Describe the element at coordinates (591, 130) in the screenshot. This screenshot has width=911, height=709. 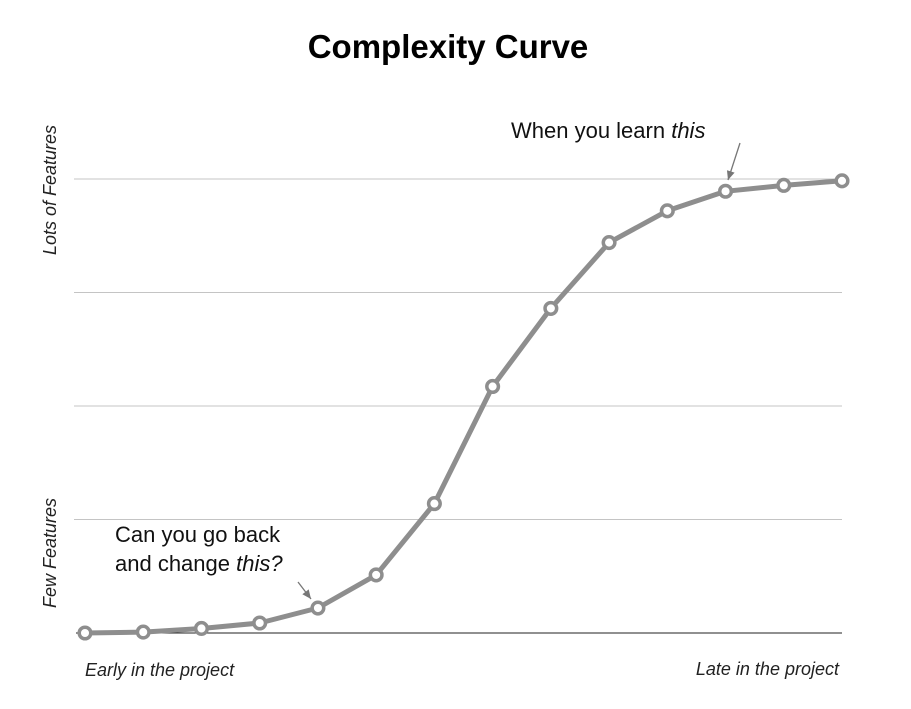
I see `annotation-text: When you learn` at that location.